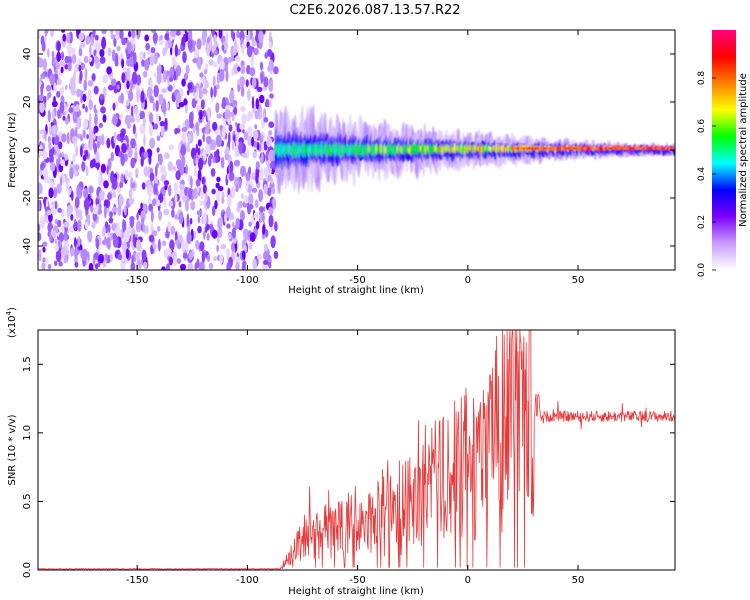 This screenshot has width=750, height=600. Describe the element at coordinates (702, 270) in the screenshot. I see `colorbar-tick-label: 0.0` at that location.